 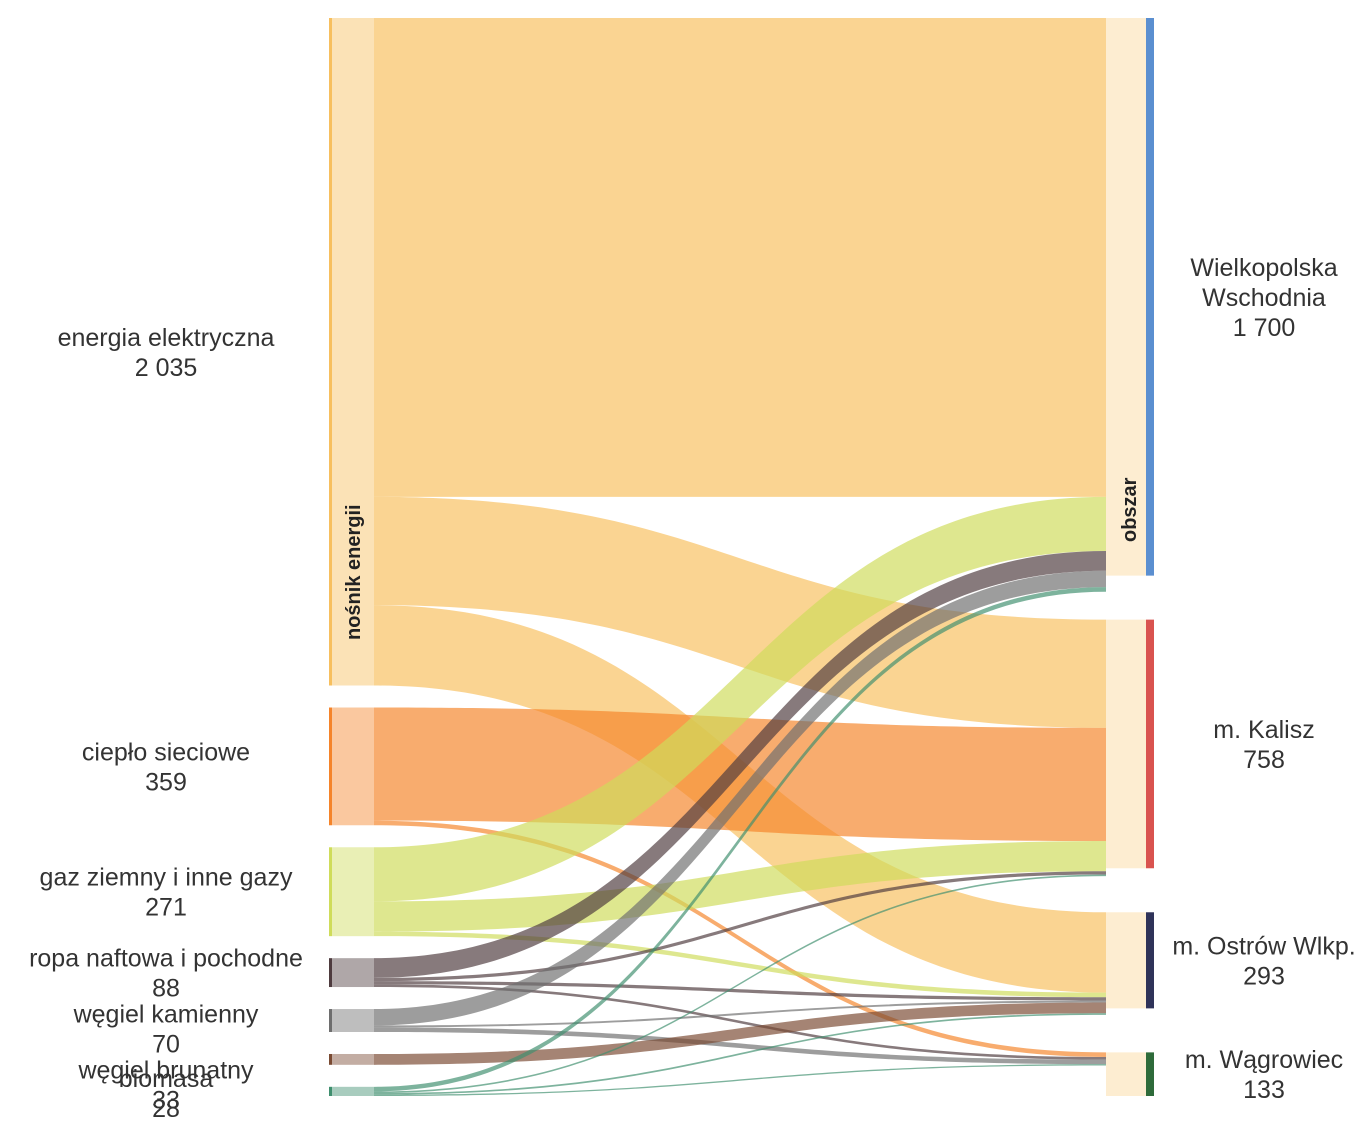 What do you see at coordinates (1264, 1060) in the screenshot?
I see `target-label-m-wagrowiec-name: m. Wągrowiec` at bounding box center [1264, 1060].